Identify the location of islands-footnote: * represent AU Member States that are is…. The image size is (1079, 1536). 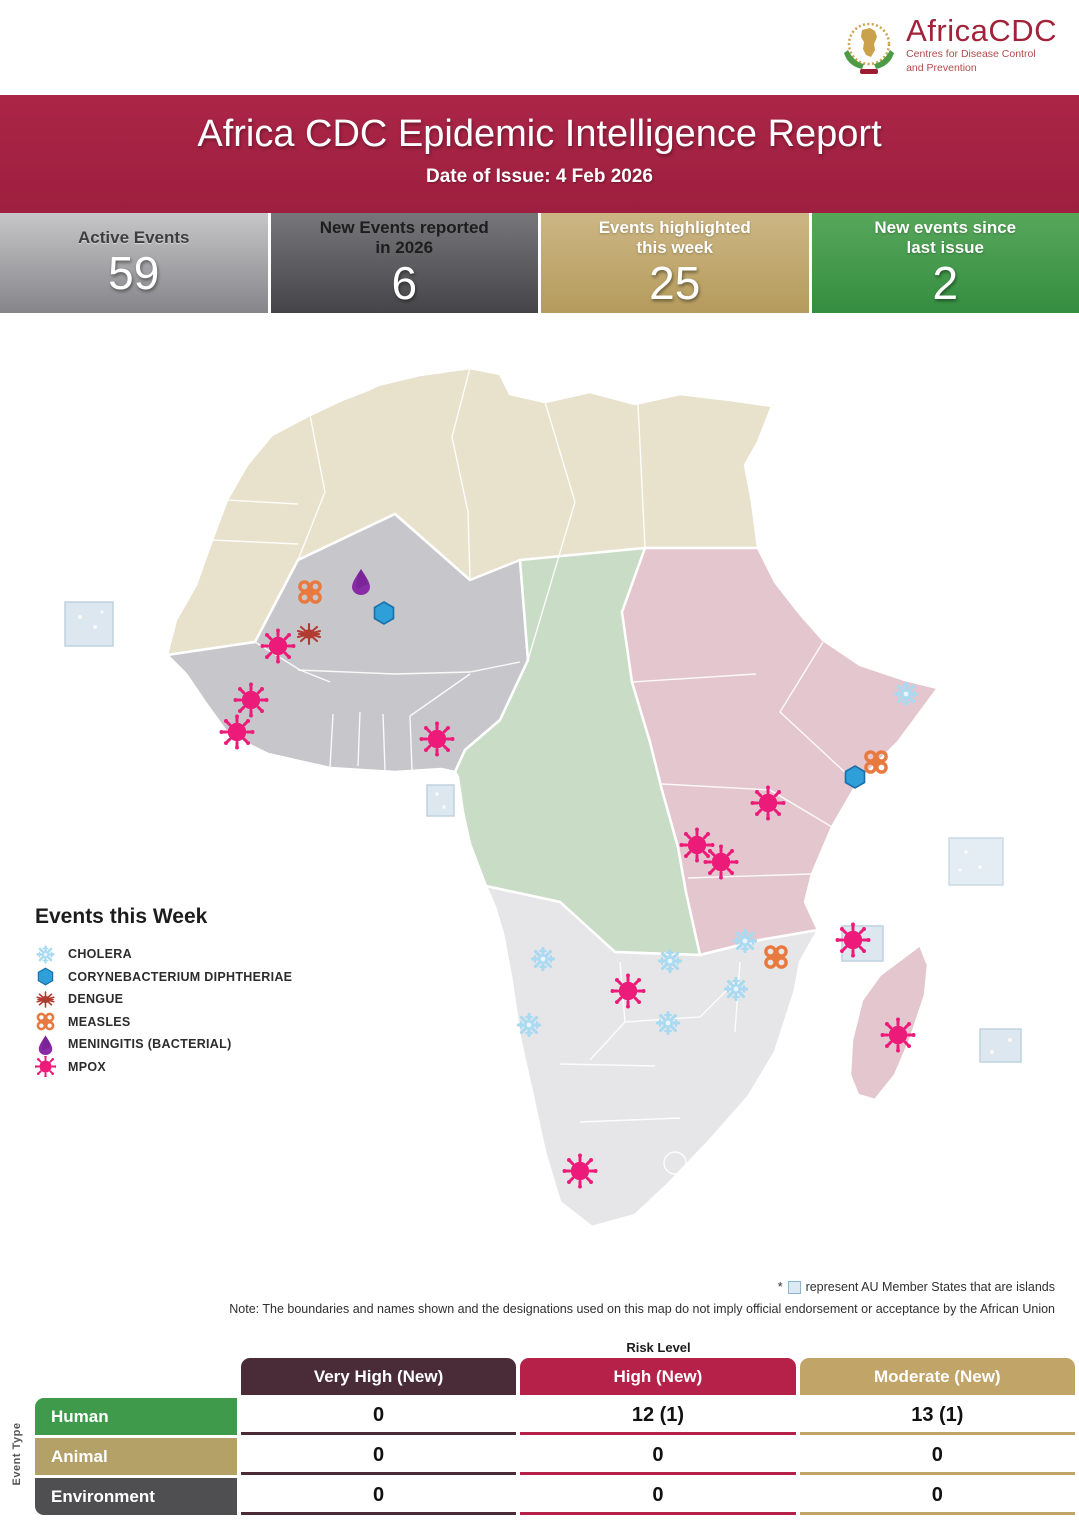
(916, 1287).